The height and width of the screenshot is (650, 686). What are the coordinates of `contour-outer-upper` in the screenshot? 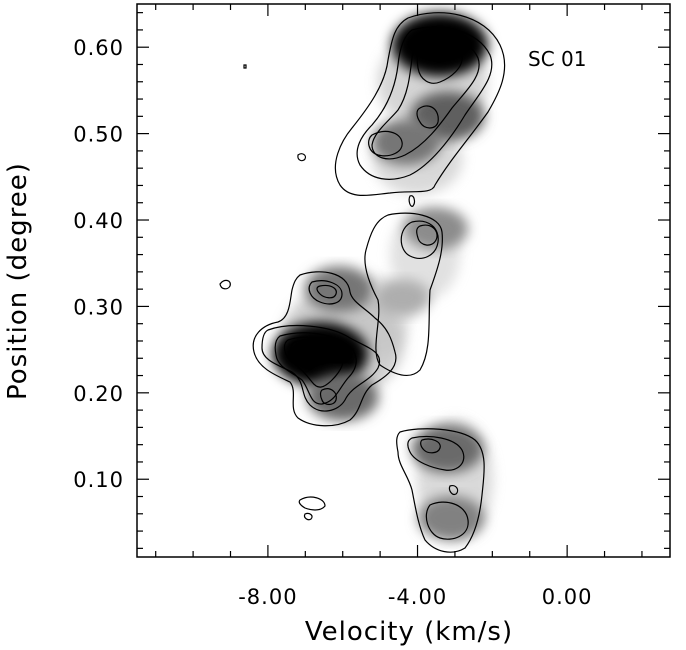 It's located at (420, 104).